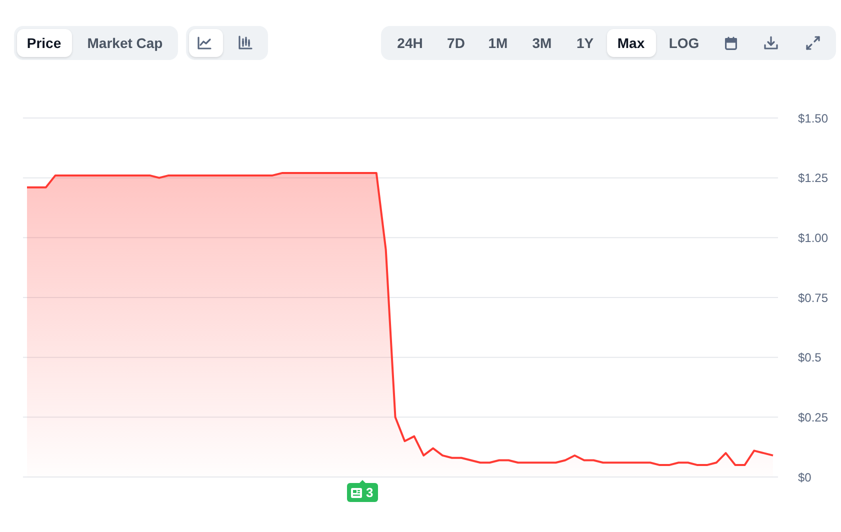 Image resolution: width=841 pixels, height=532 pixels. I want to click on y-tick-label: $0.25, so click(813, 417).